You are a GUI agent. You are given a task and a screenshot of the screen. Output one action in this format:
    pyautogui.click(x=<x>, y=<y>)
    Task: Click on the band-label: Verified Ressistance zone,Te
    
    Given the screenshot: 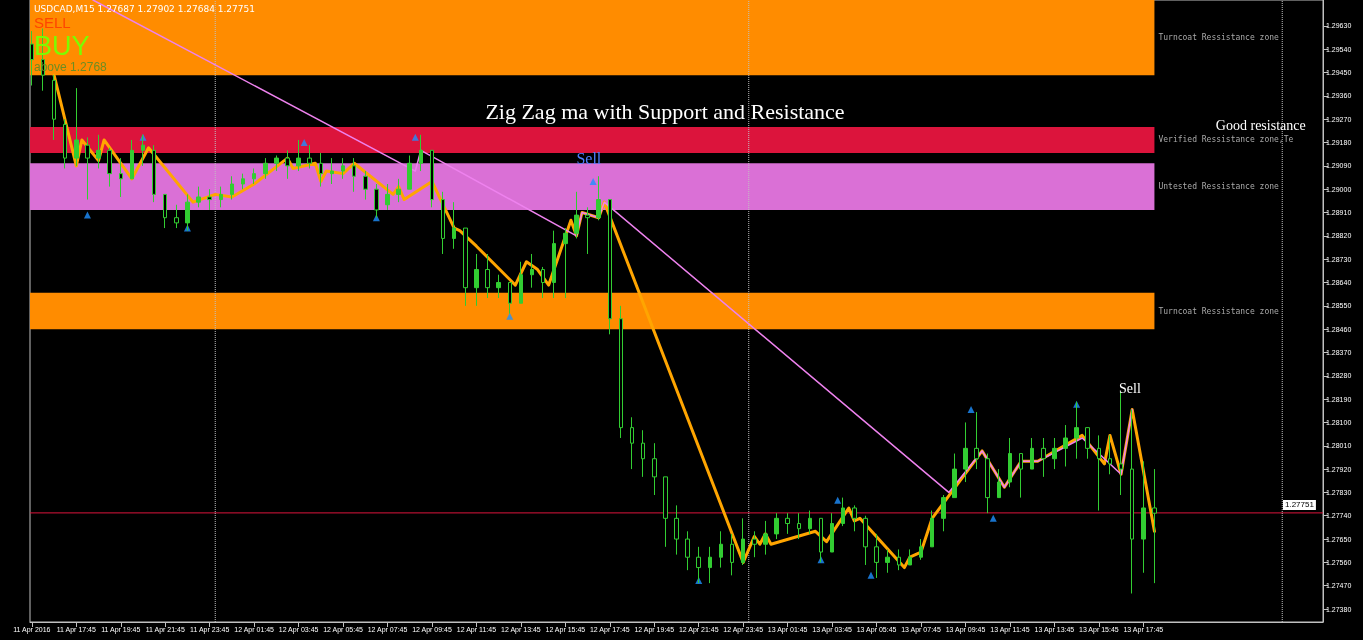 What is the action you would take?
    pyautogui.click(x=1226, y=140)
    